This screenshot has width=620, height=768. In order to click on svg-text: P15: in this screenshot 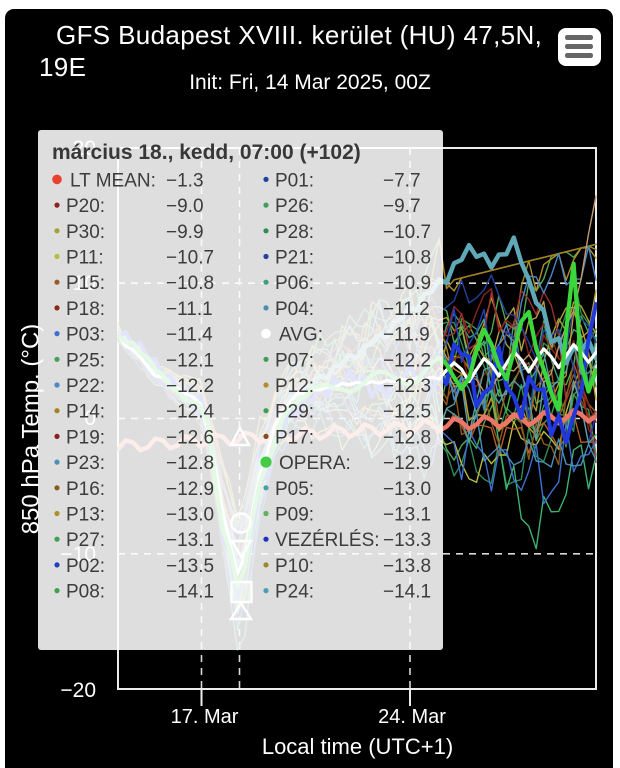, I will do `click(85, 283)`.